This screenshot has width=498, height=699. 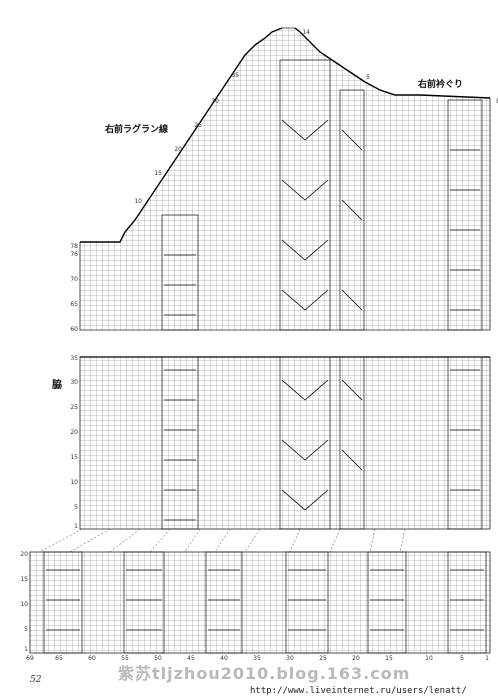 I want to click on raglan-label: 右前ラグラン線, so click(x=137, y=130).